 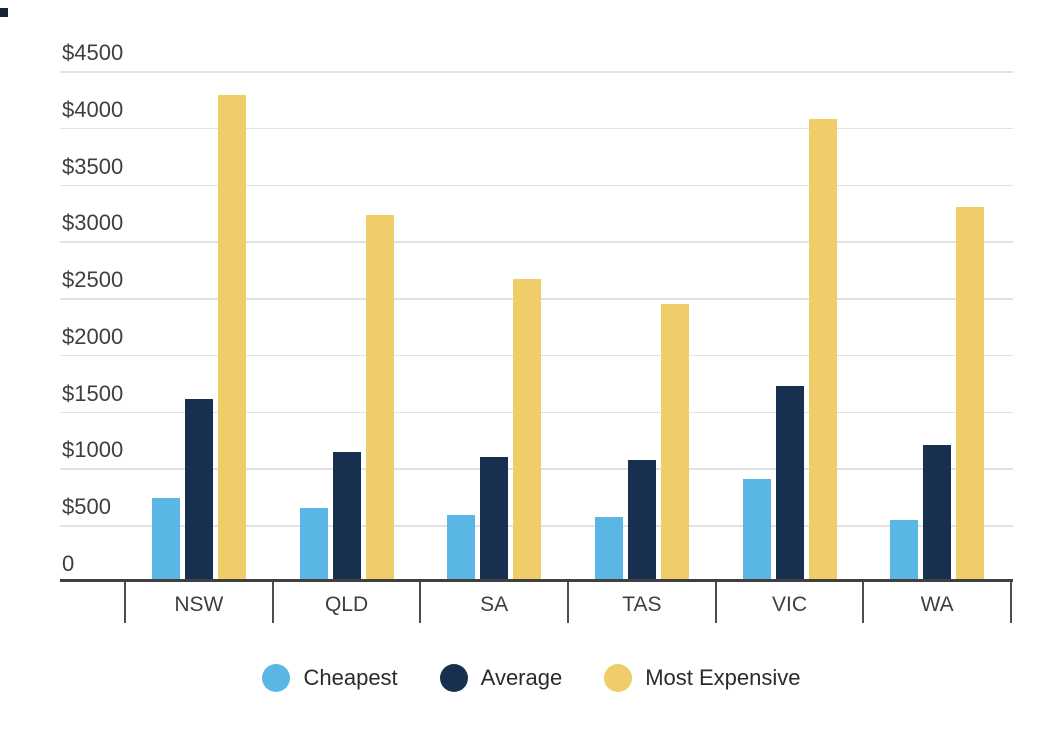 What do you see at coordinates (608, 549) in the screenshot?
I see `bar-tas-cheapest` at bounding box center [608, 549].